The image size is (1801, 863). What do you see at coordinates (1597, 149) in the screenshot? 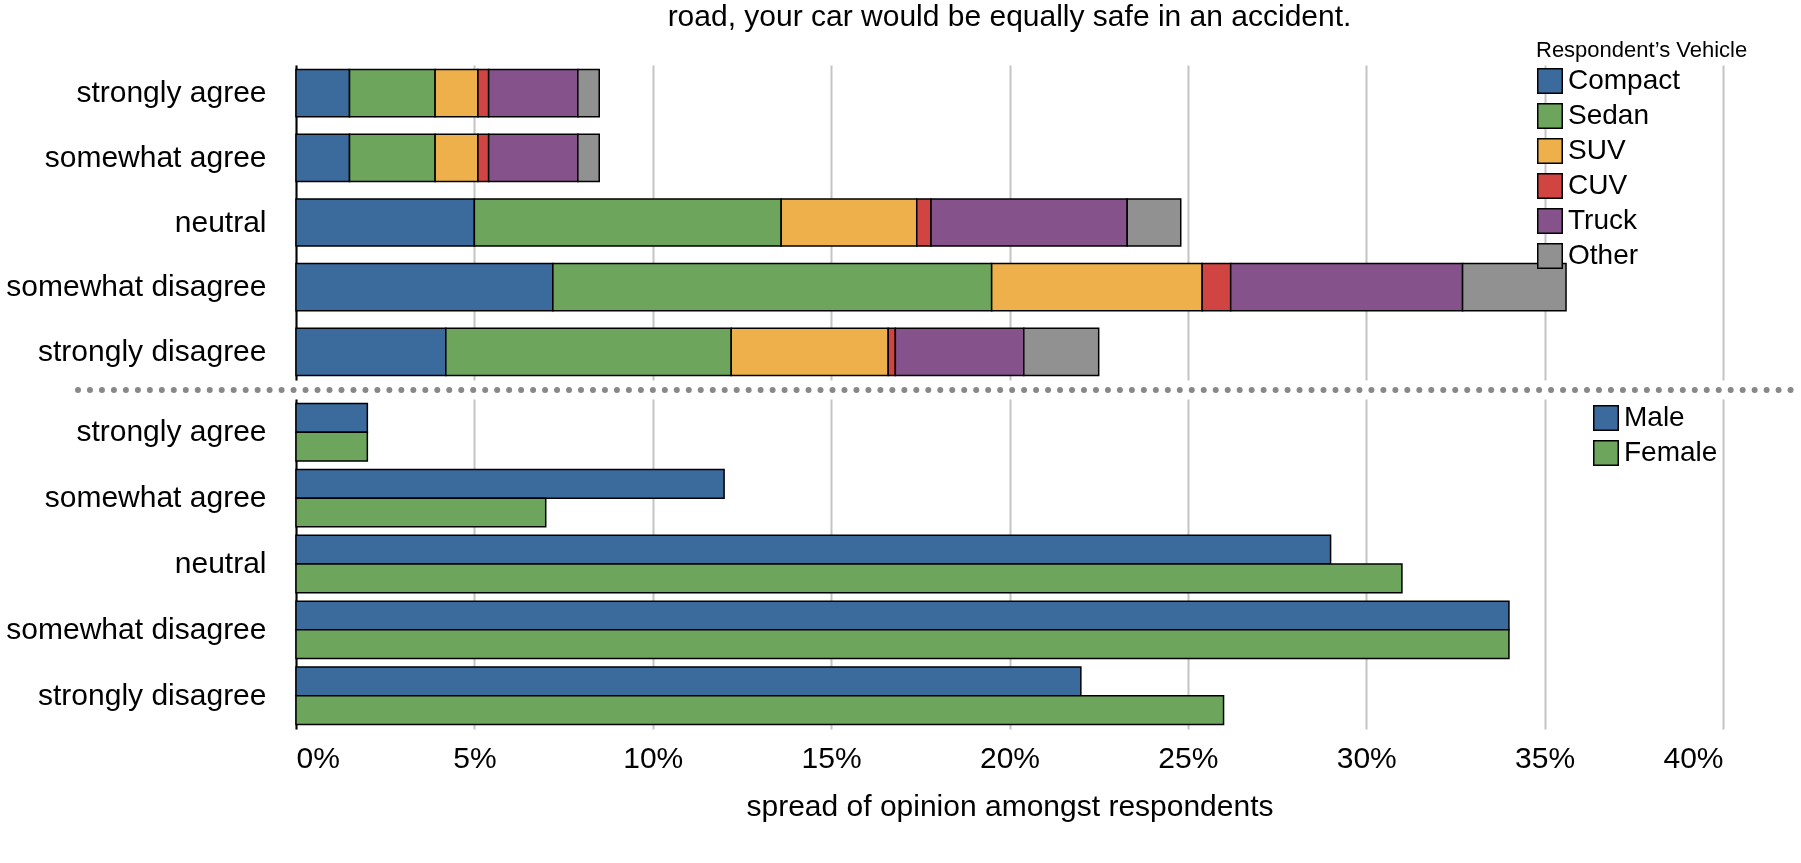
I see `legend-label: SUV` at bounding box center [1597, 149].